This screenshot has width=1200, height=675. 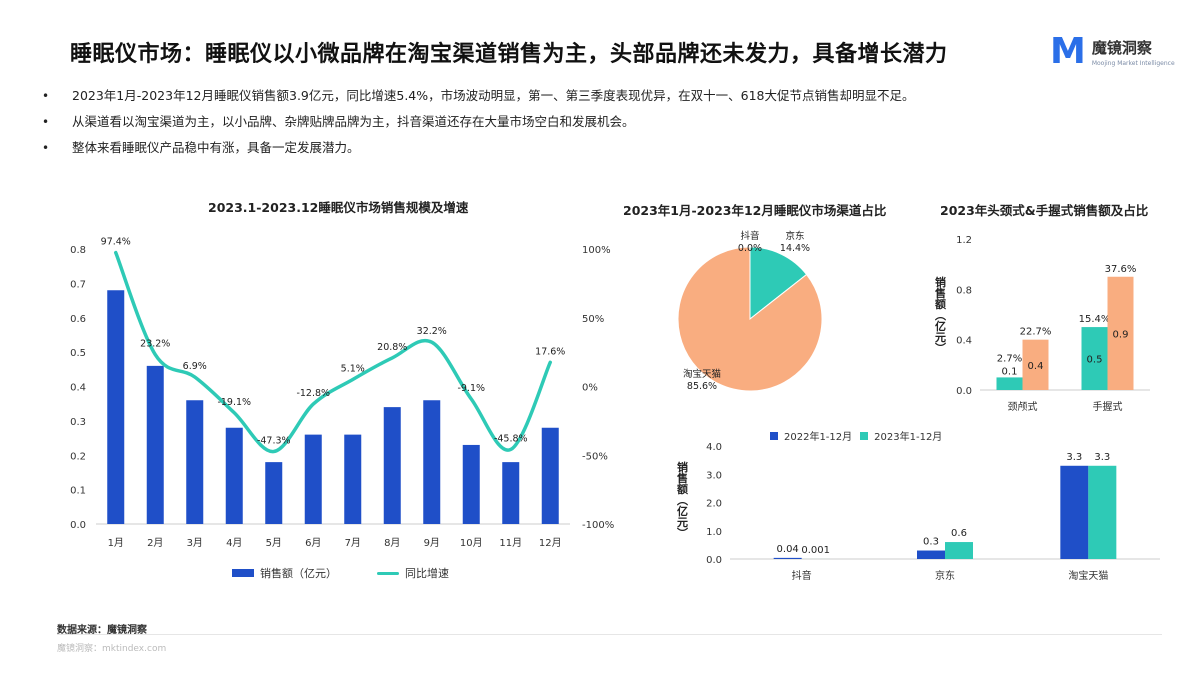 What do you see at coordinates (116, 543) in the screenshot?
I see `x-tick-label: 1月` at bounding box center [116, 543].